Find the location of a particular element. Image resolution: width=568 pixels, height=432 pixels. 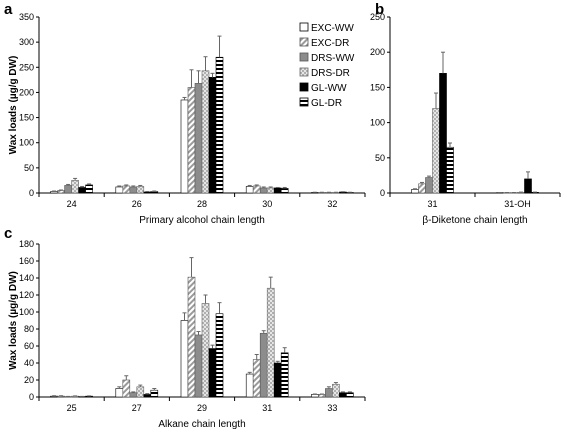

y-tick-label: 160 is located at coordinates (26, 261).